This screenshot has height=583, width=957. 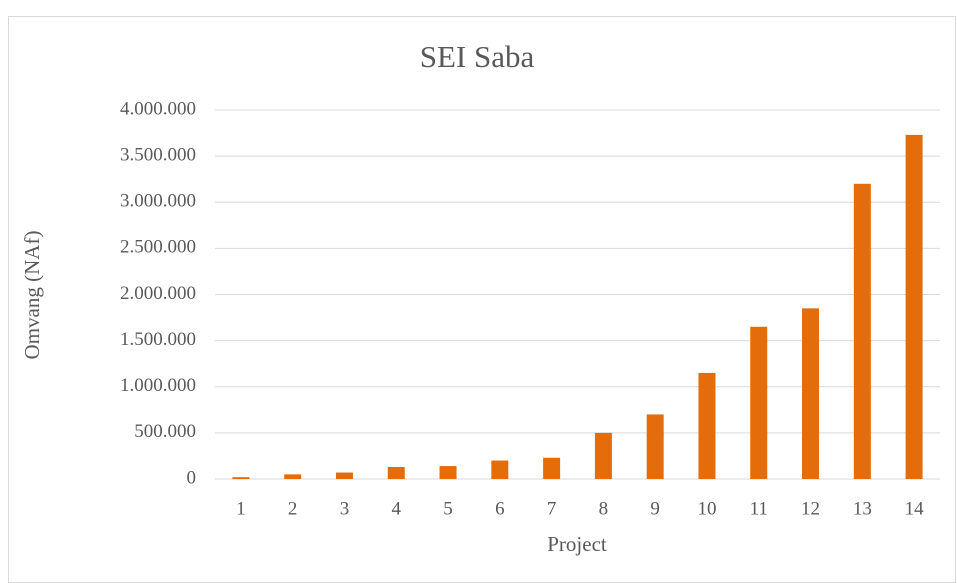 I want to click on x-tick-label: 5, so click(x=448, y=508).